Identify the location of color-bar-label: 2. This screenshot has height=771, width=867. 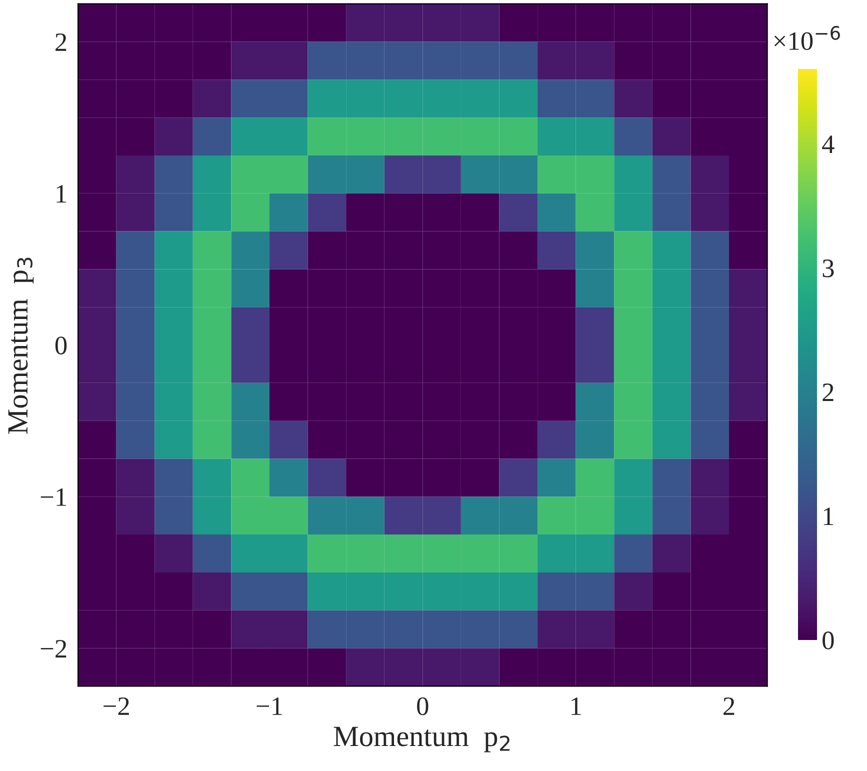
(828, 393).